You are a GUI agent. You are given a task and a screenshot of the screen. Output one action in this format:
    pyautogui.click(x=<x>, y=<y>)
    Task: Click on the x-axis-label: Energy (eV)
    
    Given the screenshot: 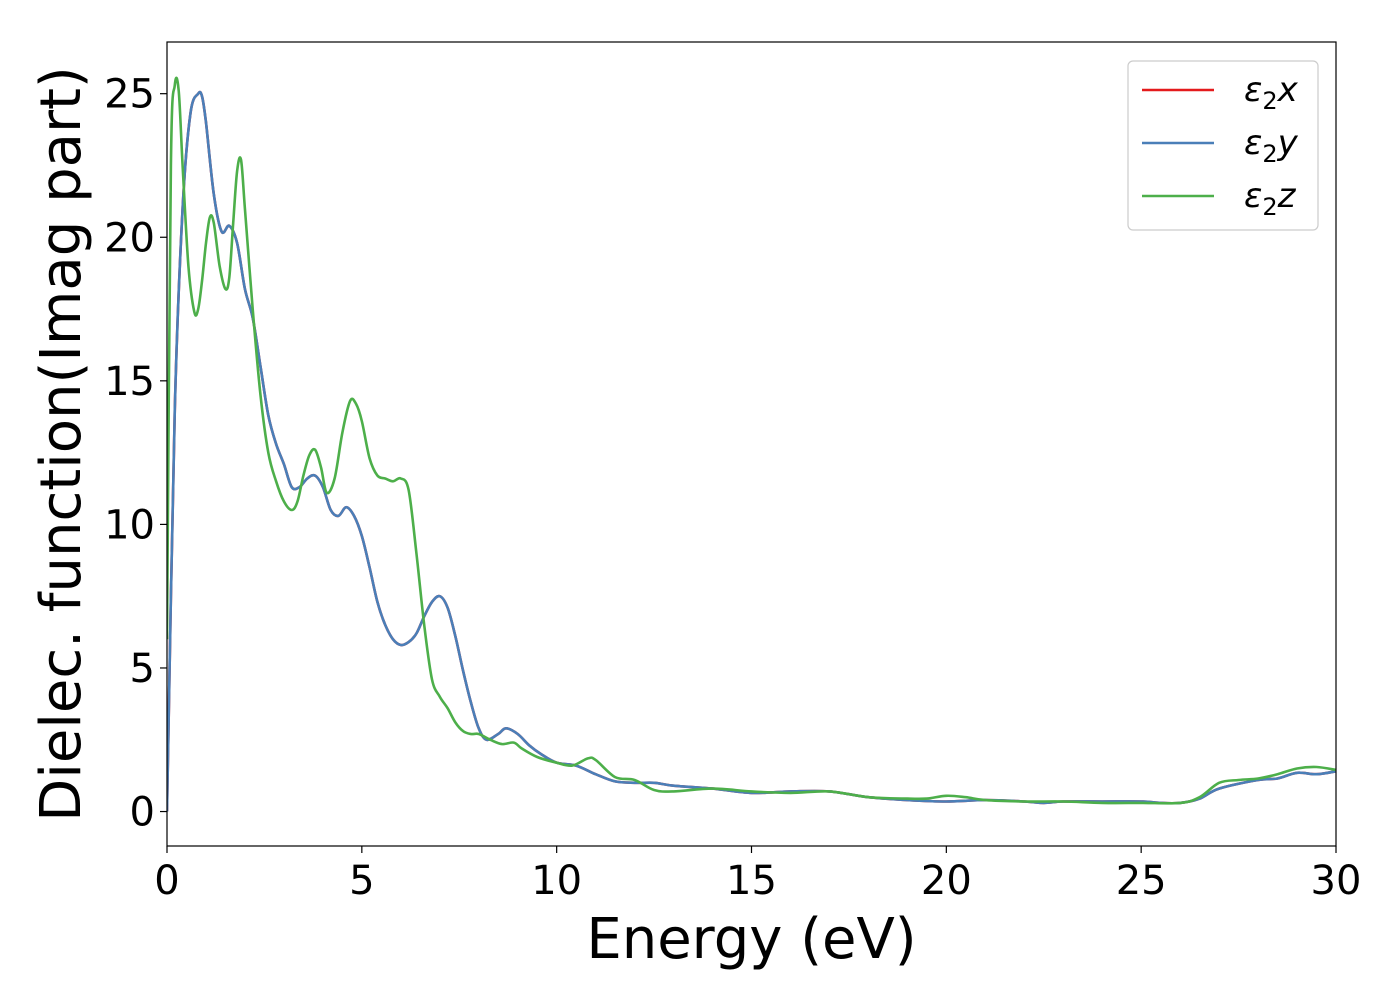 What is the action you would take?
    pyautogui.click(x=751, y=939)
    